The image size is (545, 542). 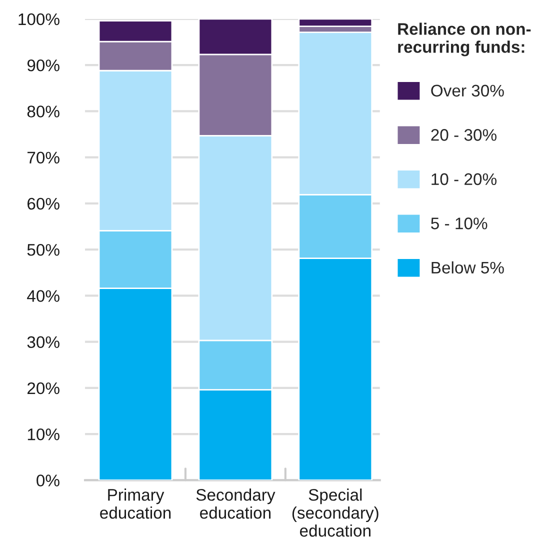 What do you see at coordinates (464, 179) in the screenshot?
I see `legend-label: 10 - 20%` at bounding box center [464, 179].